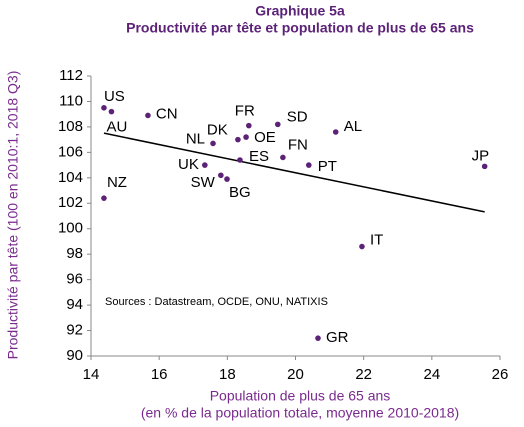 This screenshot has height=427, width=524. Describe the element at coordinates (353, 126) in the screenshot. I see `point-label: AL` at that location.